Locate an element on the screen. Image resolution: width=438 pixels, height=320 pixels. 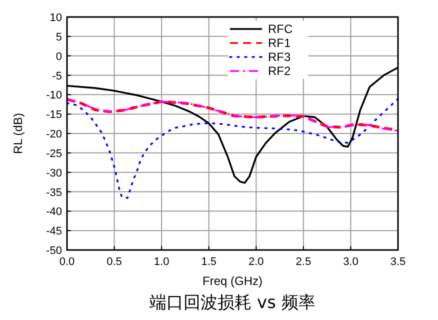
y-tick-label: -45 is located at coordinates (54, 232).